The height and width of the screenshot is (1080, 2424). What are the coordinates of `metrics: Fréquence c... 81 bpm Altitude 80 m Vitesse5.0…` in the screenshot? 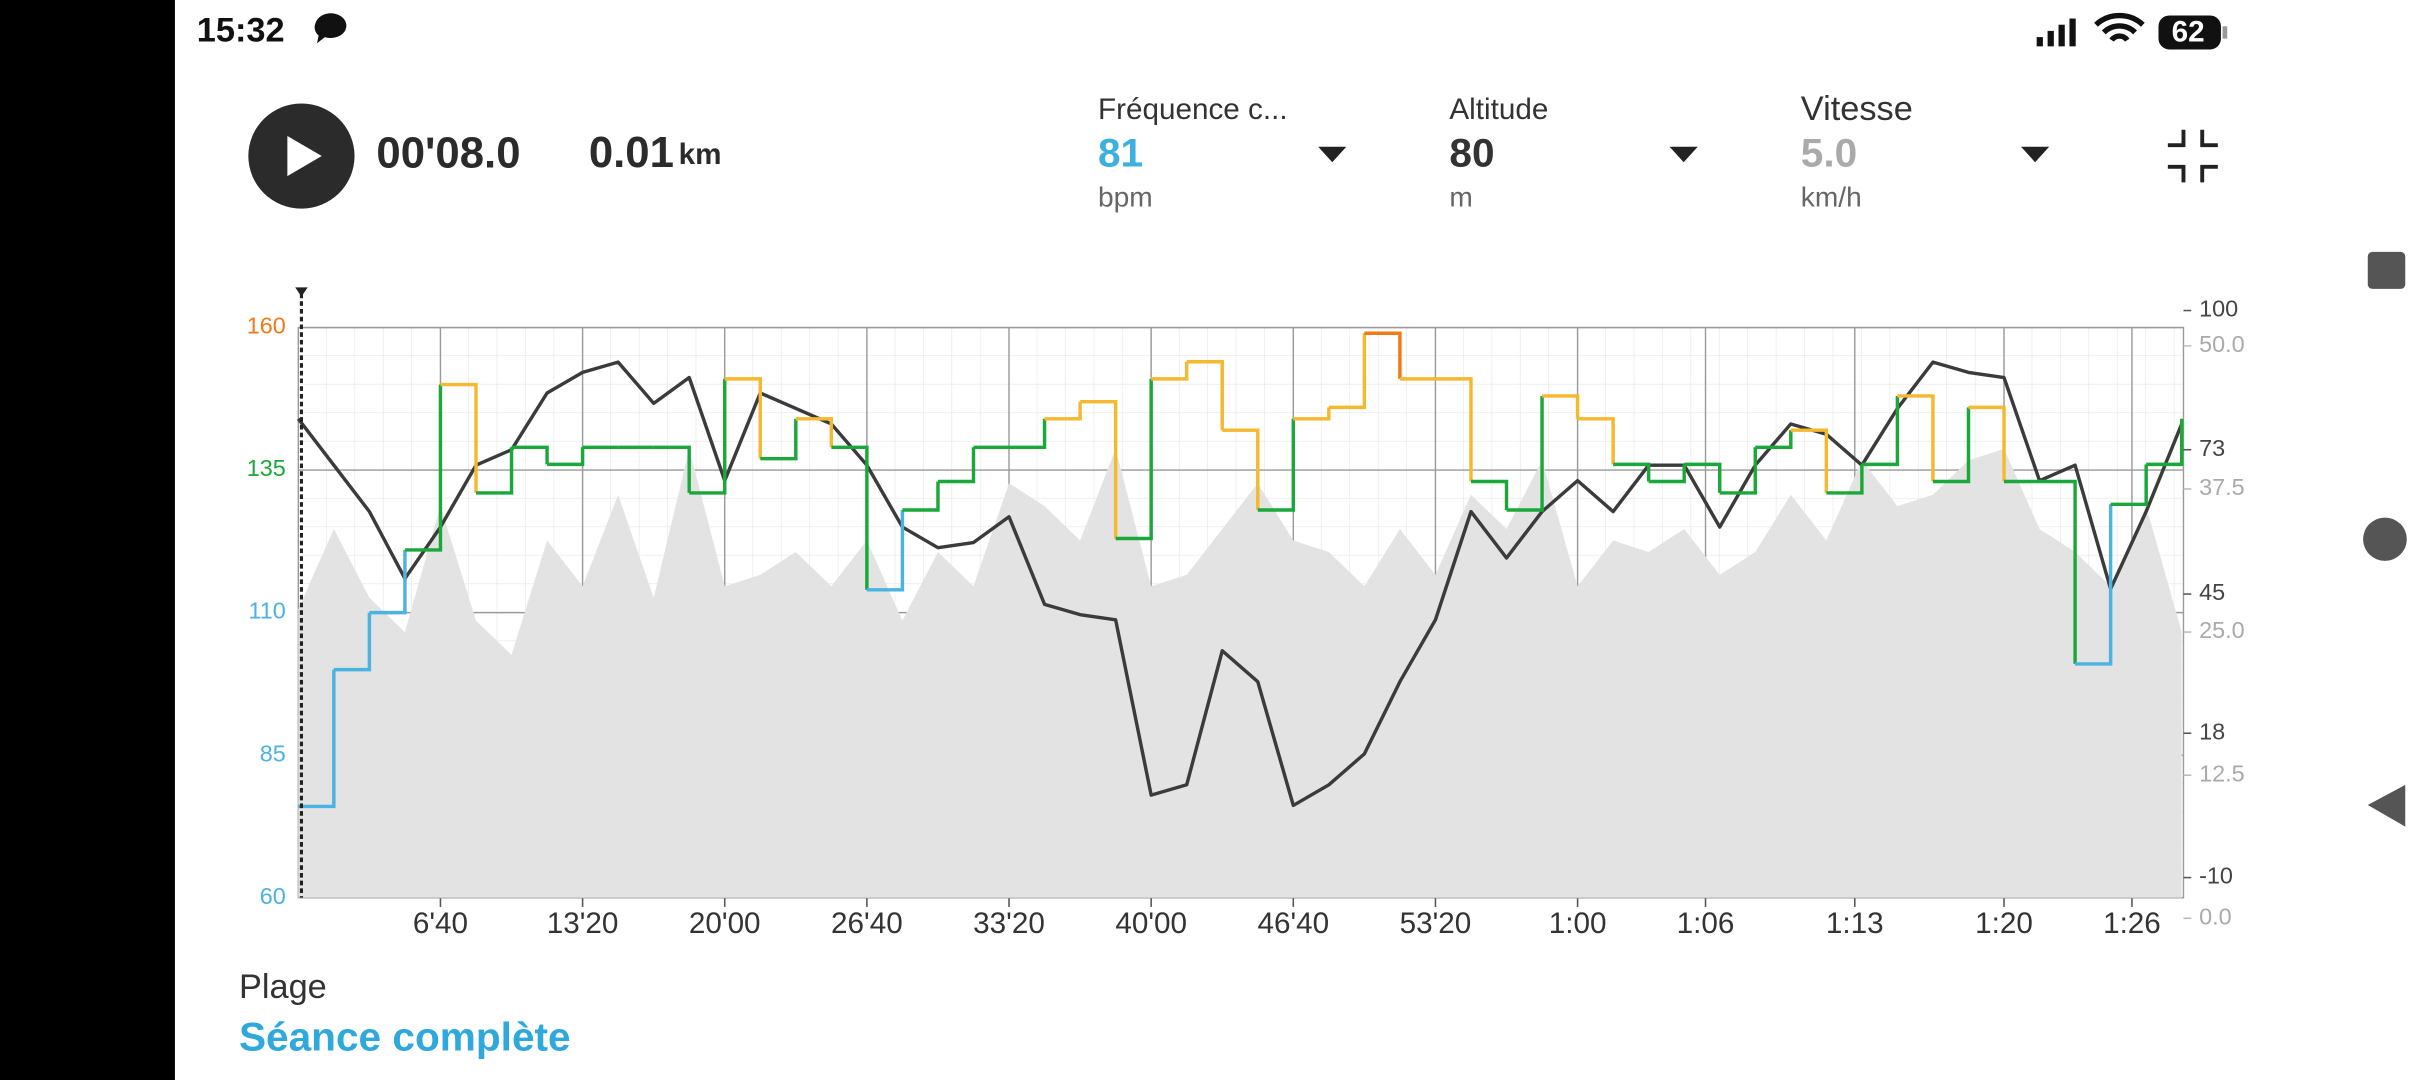 It's located at (1574, 151).